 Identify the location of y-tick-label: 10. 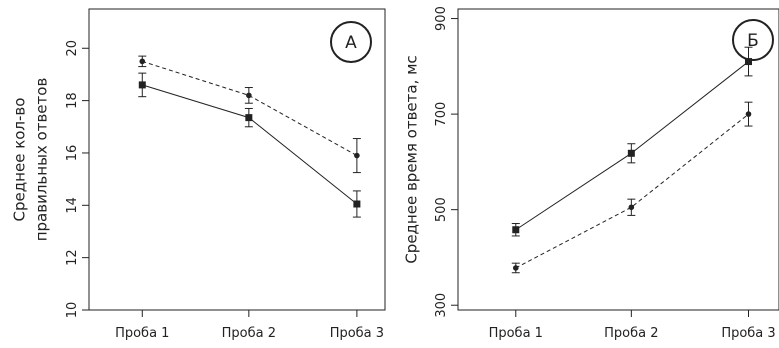
(72, 310).